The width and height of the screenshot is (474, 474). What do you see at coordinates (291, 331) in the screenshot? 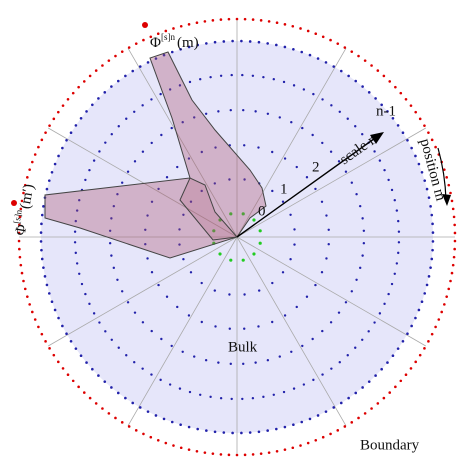
I see `spoke` at bounding box center [291, 331].